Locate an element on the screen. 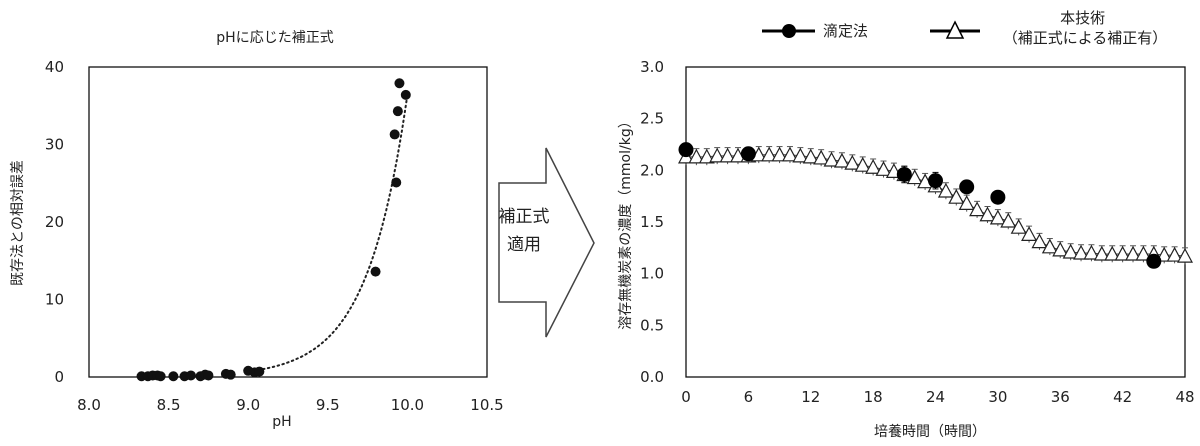  left-x-tick-label: 8.5 is located at coordinates (169, 405).